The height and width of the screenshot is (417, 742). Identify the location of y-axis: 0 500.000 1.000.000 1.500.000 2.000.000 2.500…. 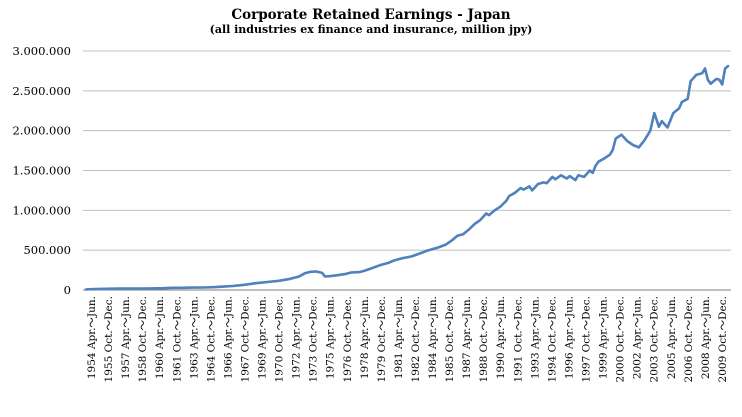
(41, 170).